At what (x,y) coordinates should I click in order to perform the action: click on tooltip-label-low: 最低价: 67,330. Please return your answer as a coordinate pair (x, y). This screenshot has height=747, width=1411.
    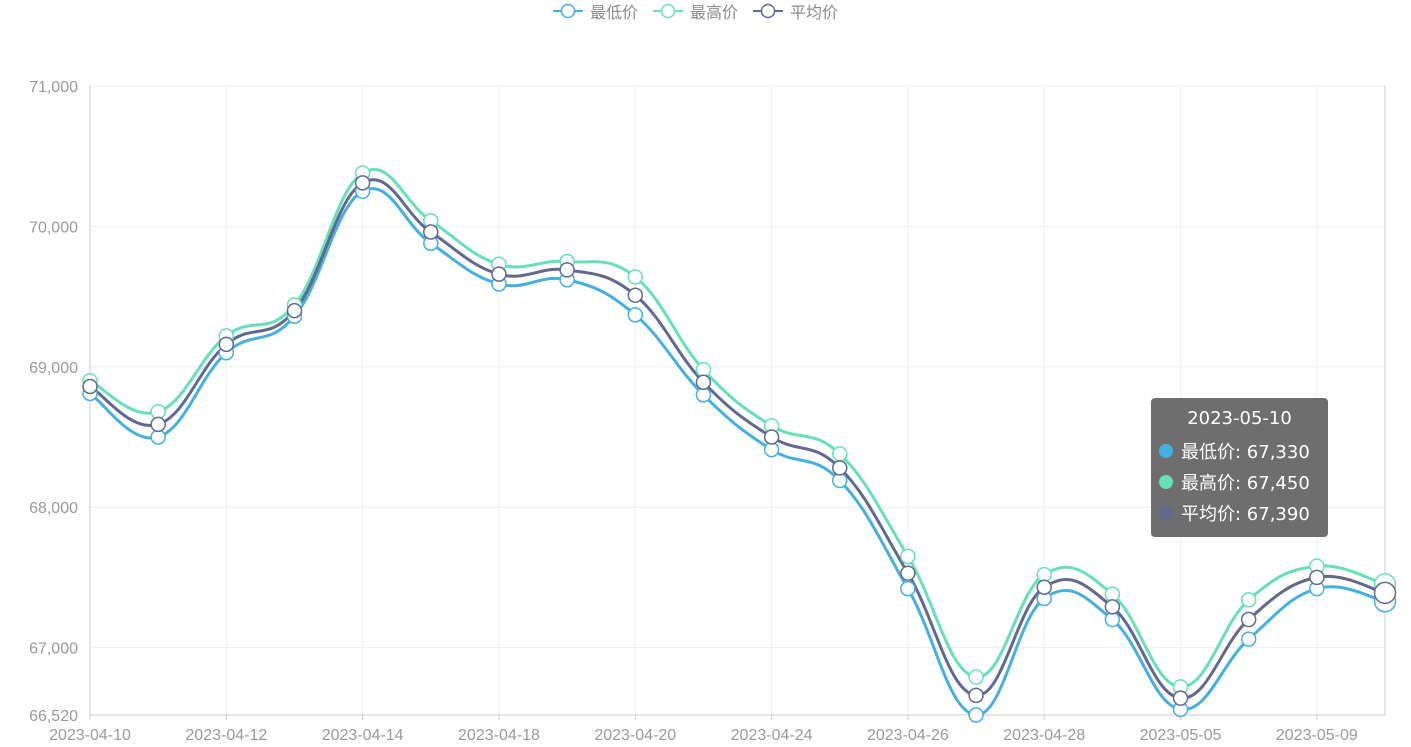
    Looking at the image, I should click on (1245, 452).